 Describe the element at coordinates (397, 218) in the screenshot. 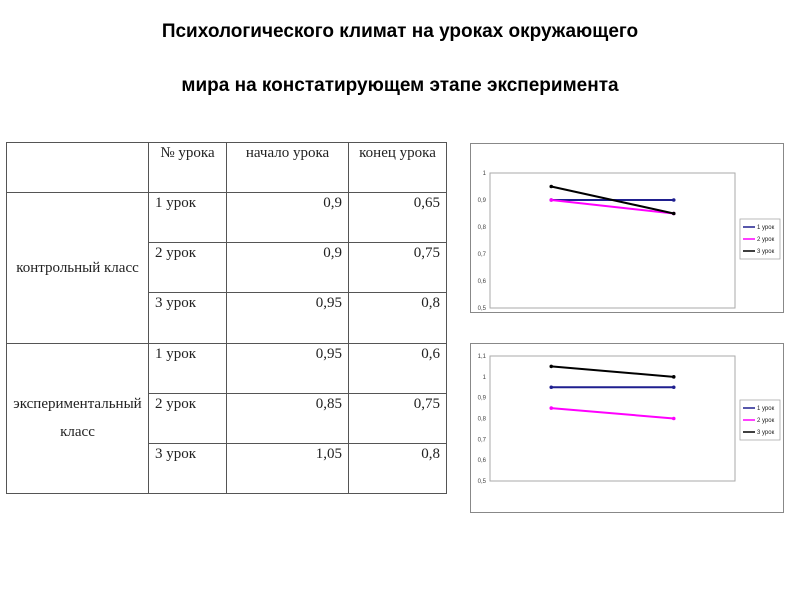

I see `cell-end: 0,65` at that location.